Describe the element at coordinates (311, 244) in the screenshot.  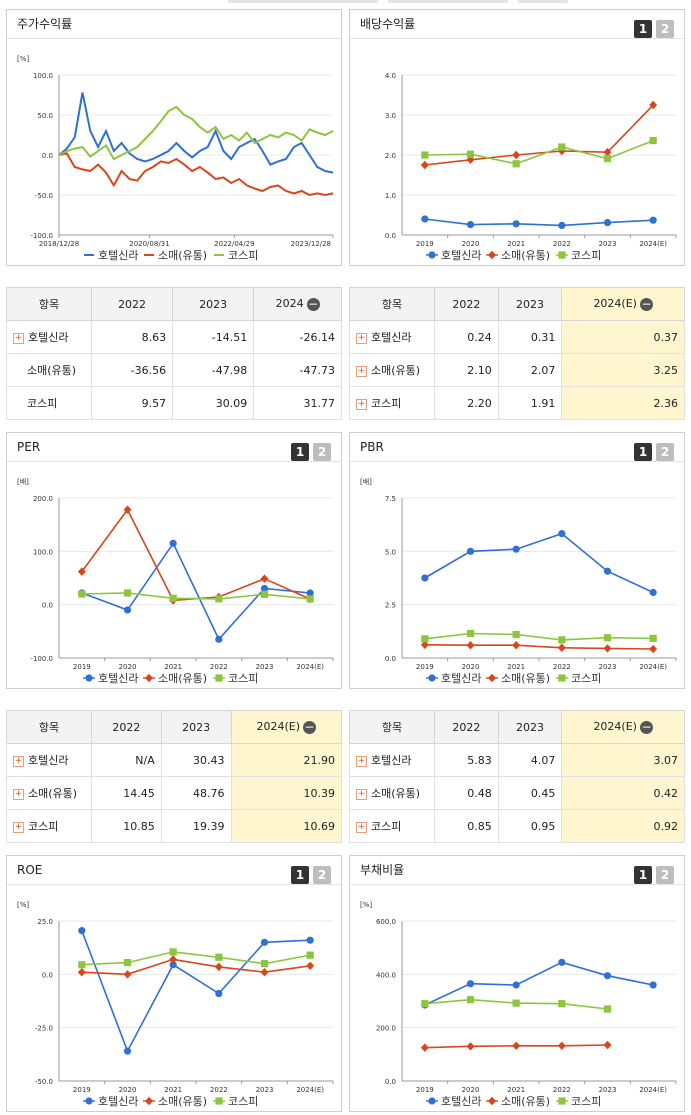
I see `x-tick-label: 2023/12/28` at that location.